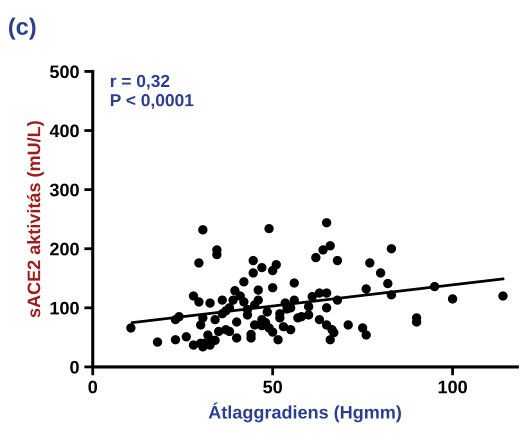  Describe the element at coordinates (452, 387) in the screenshot. I see `x-tick-label: 100` at that location.